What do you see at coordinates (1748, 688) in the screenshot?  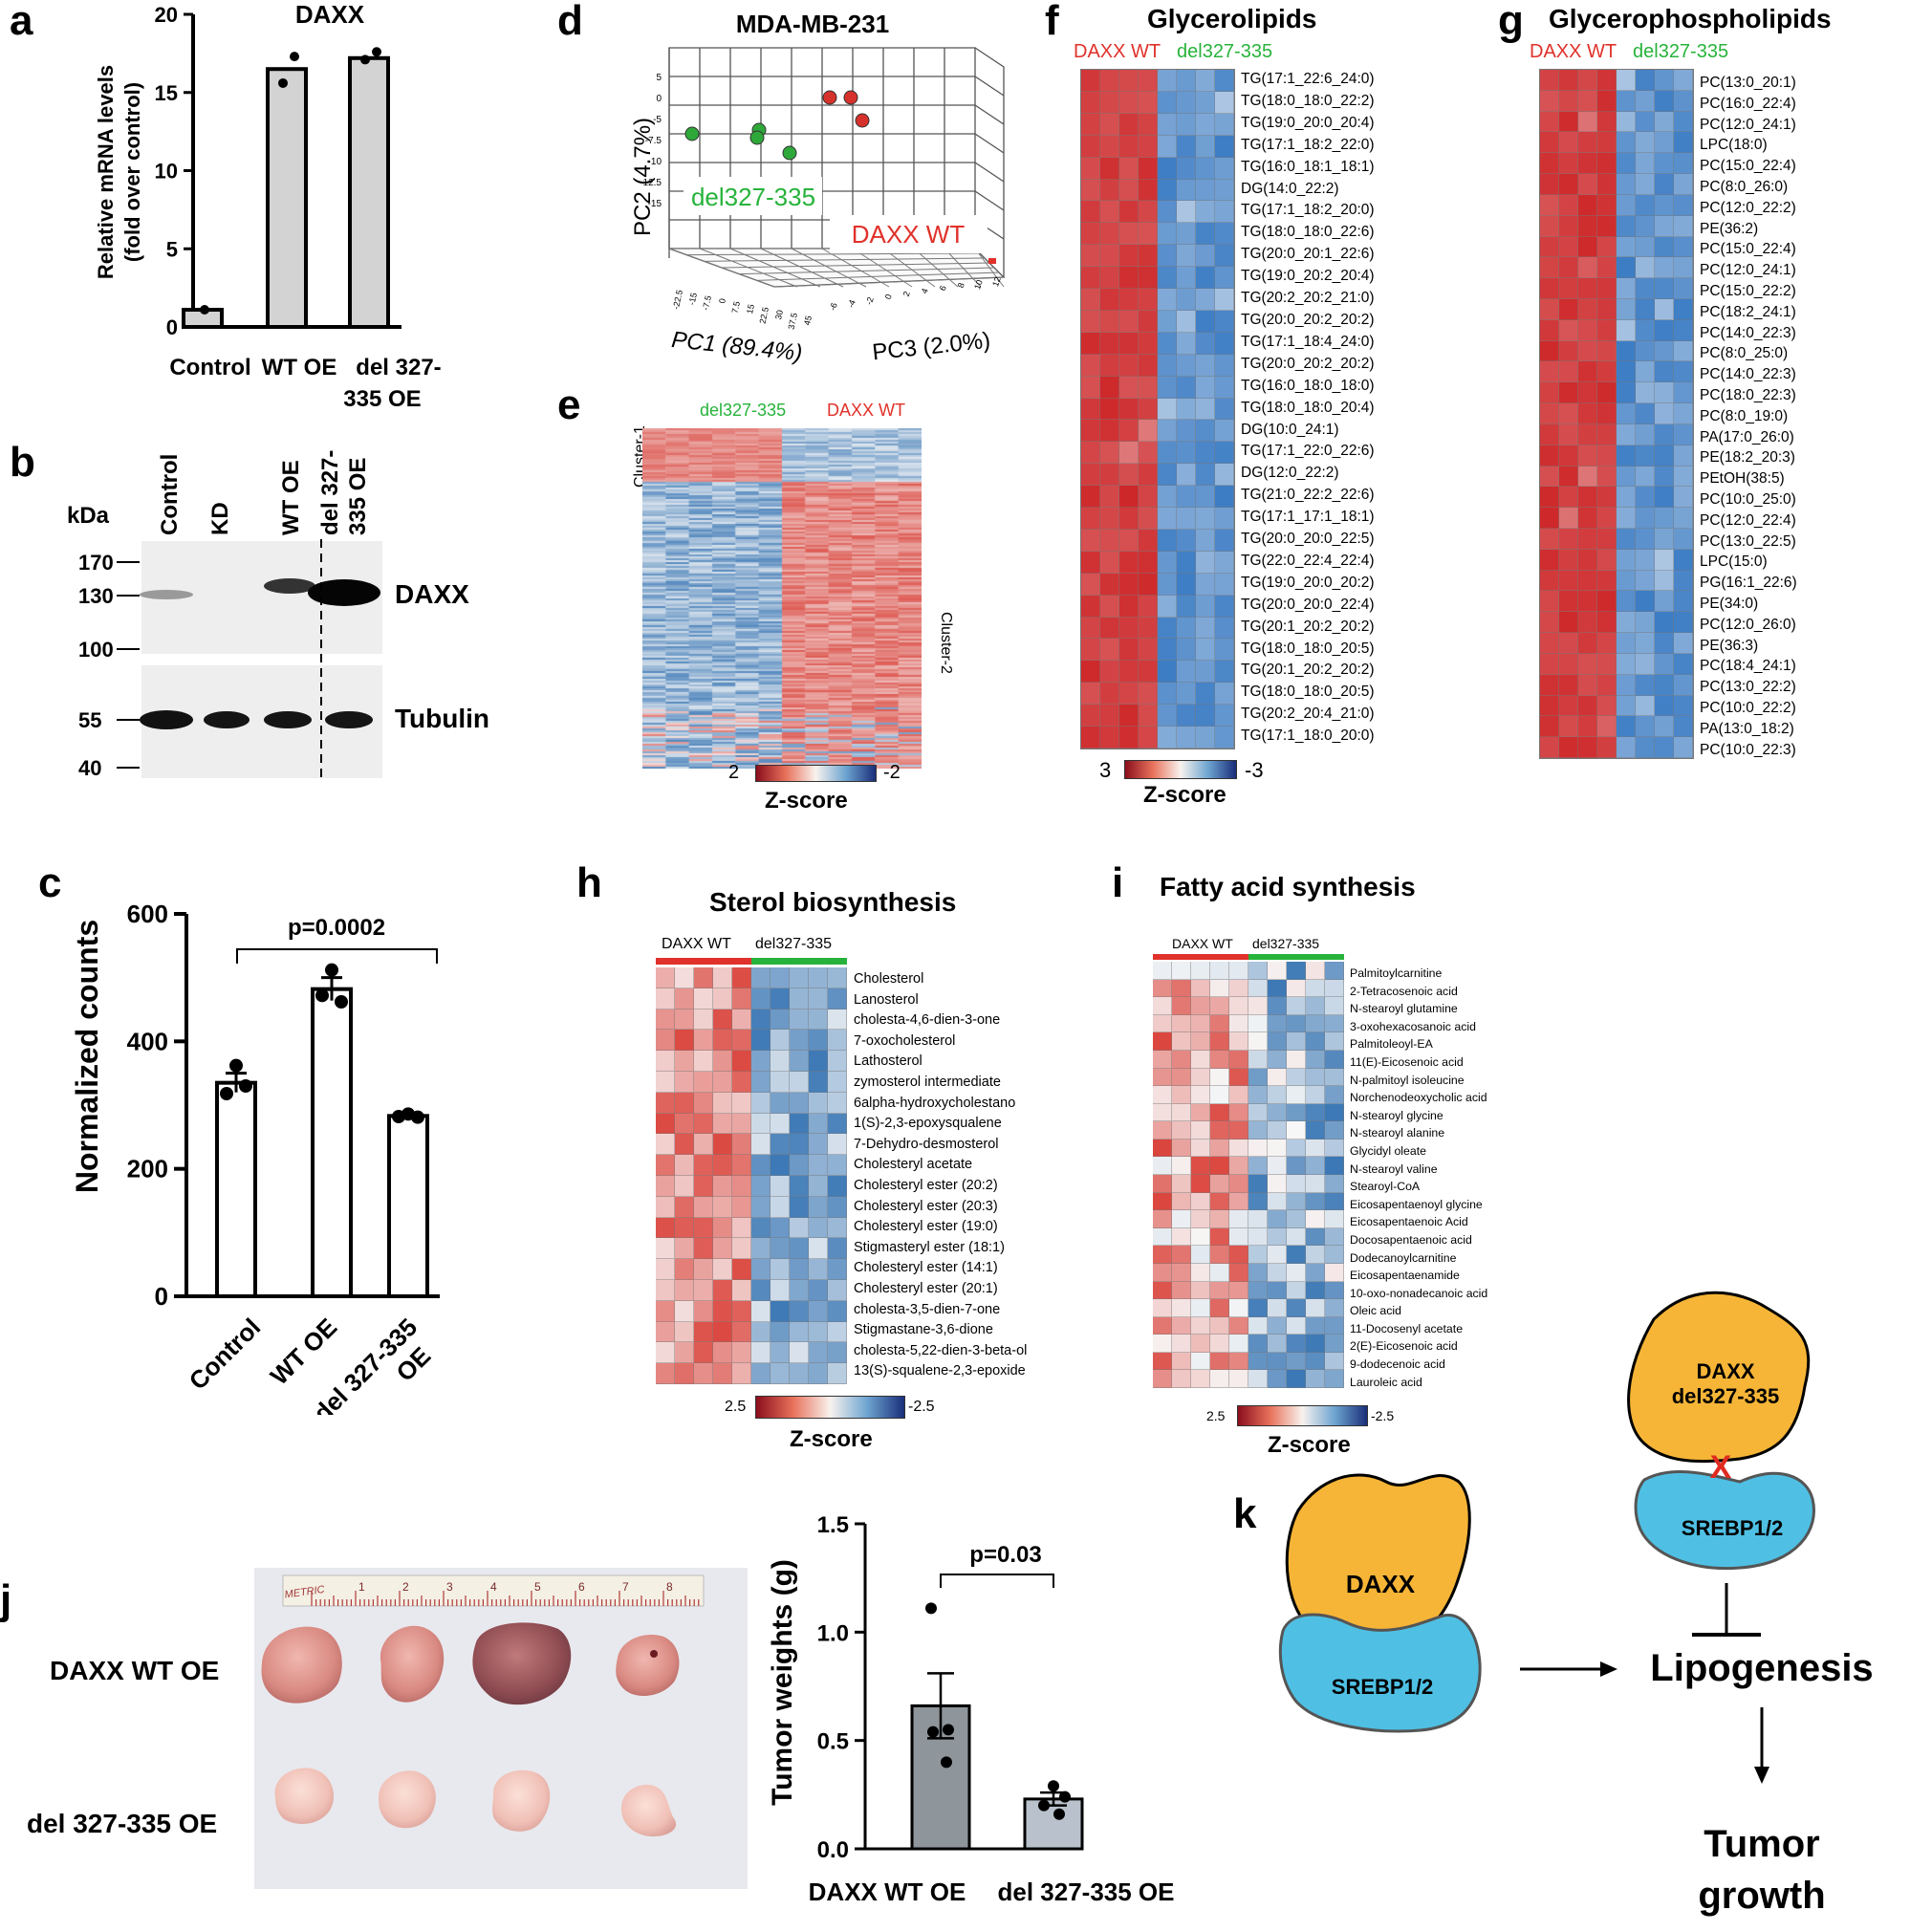 I see `heatmap-row-label: PC(13:0_22:2)` at bounding box center [1748, 688].